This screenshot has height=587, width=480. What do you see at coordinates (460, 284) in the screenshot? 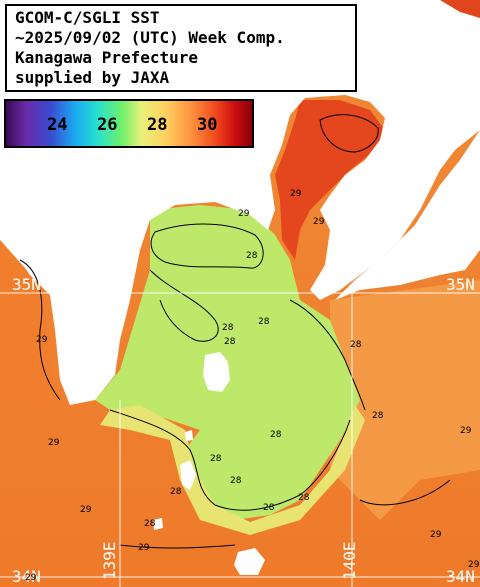
I see `lat-label-35n-right: 35N` at bounding box center [460, 284].